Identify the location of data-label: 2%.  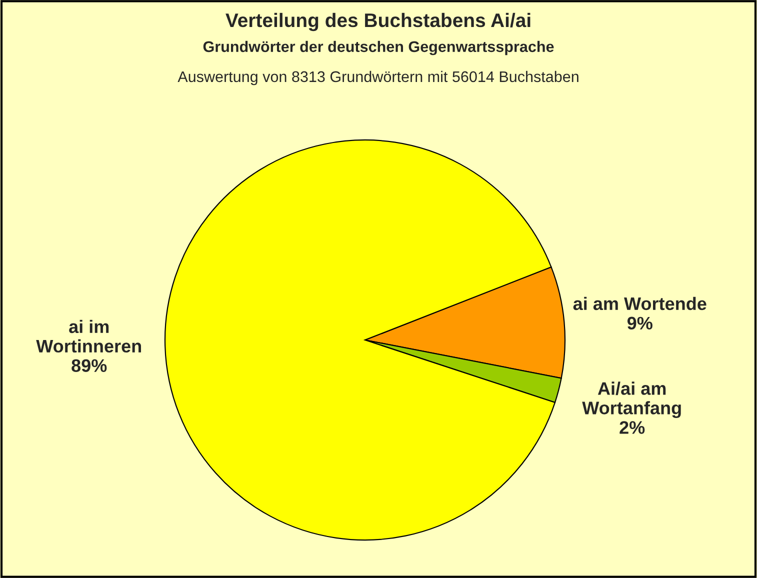
(632, 427).